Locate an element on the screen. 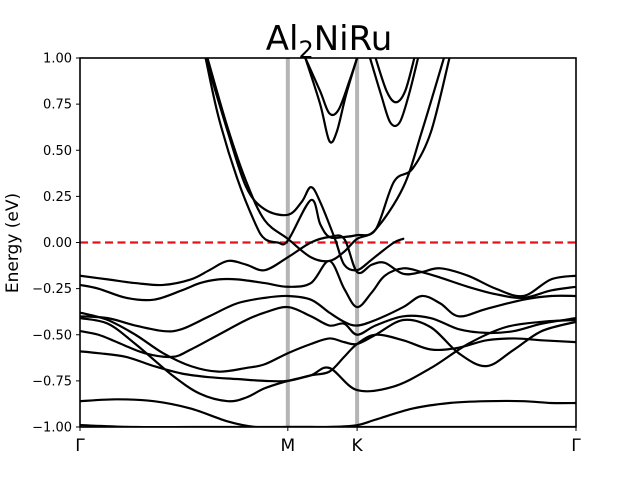 Image resolution: width=640 pixels, height=480 pixels. y-tick-label: 0.25 is located at coordinates (57, 197).